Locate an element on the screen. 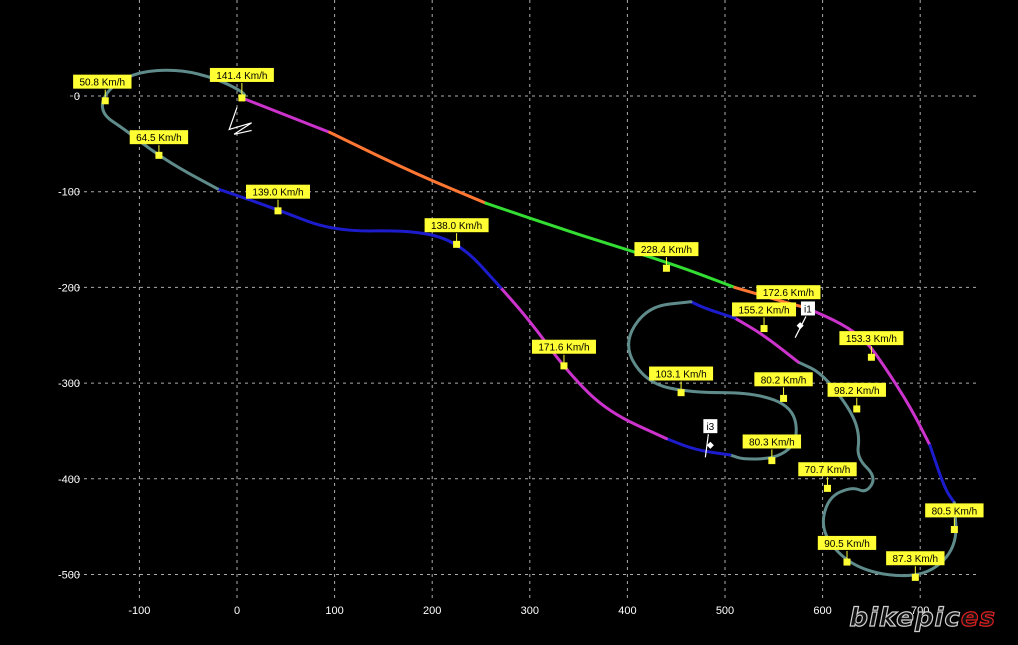 The image size is (1018, 645). speed-label-text: 155.2 Km/h is located at coordinates (763, 310).